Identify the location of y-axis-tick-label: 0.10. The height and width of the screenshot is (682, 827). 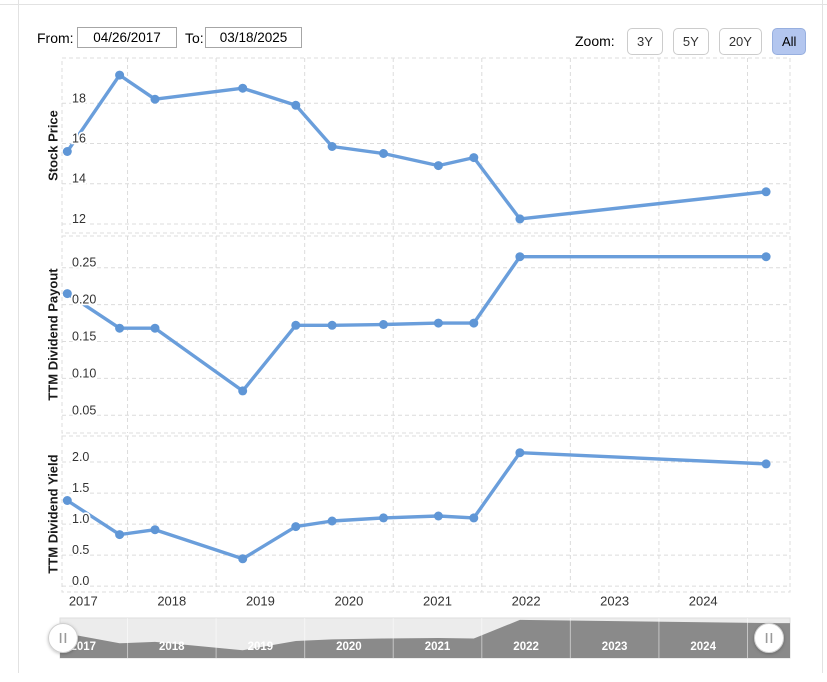
(84, 373).